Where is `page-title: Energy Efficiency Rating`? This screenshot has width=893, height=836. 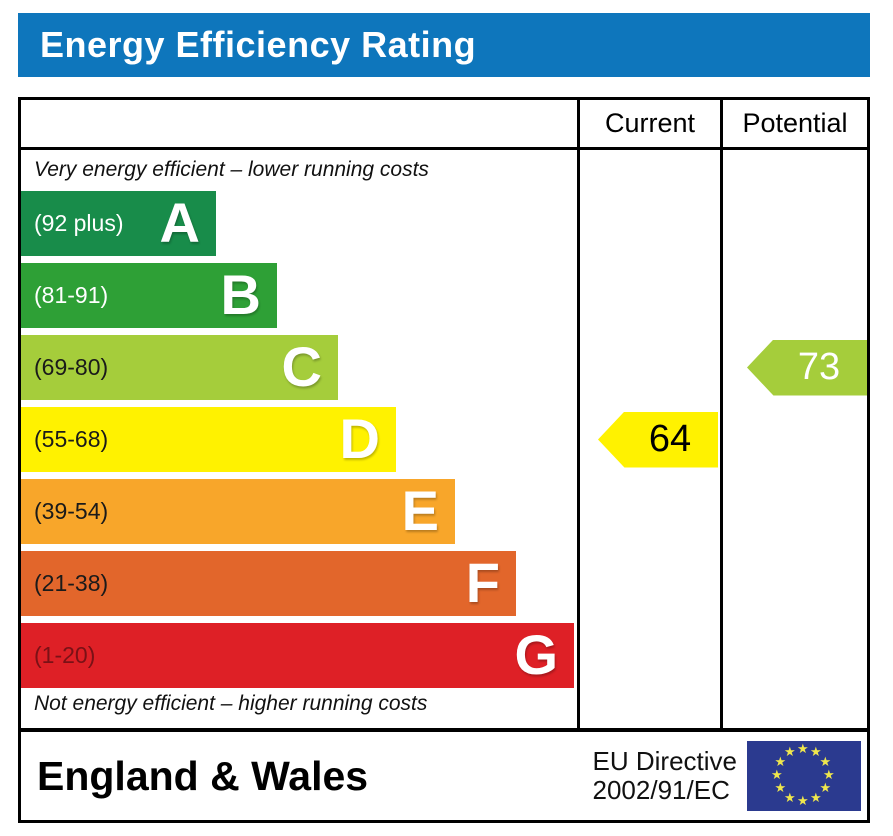 page-title: Energy Efficiency Rating is located at coordinates (258, 44).